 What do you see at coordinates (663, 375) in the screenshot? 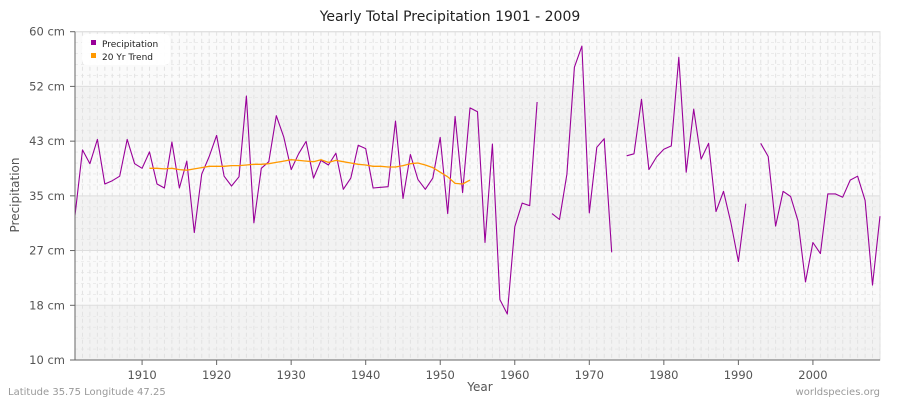
I see `x-tick-label: 1980` at bounding box center [663, 375].